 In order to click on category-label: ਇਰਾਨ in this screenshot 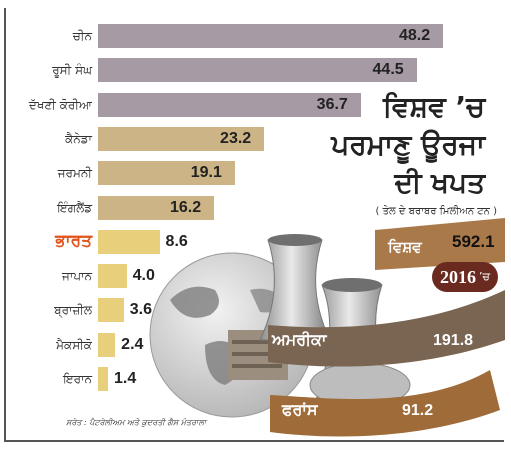, I will do `click(77, 379)`.